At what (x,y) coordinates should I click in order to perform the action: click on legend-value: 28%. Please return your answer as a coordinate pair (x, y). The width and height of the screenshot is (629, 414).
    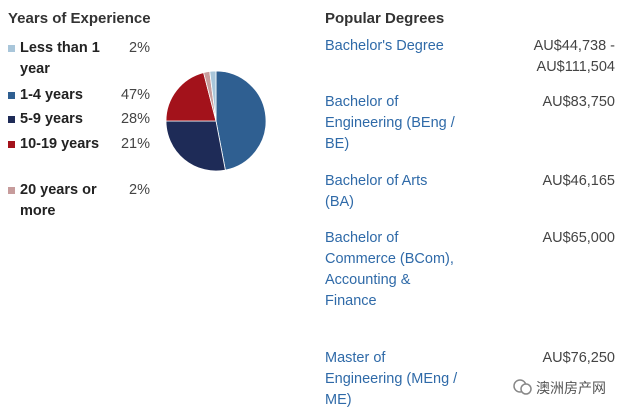
    Looking at the image, I should click on (135, 119).